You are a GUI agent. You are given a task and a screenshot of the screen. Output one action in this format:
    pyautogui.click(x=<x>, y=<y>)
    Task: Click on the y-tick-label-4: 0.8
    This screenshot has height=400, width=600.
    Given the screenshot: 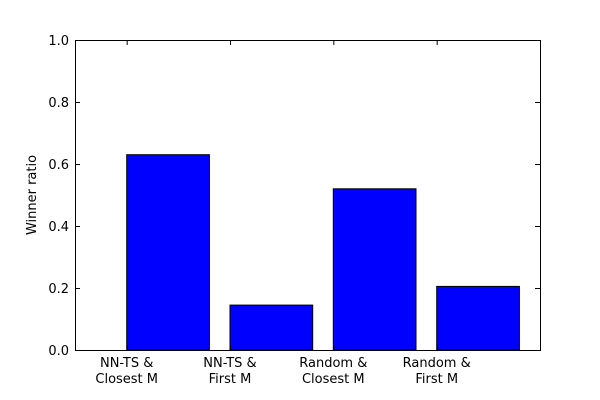 What is the action you would take?
    pyautogui.click(x=58, y=103)
    